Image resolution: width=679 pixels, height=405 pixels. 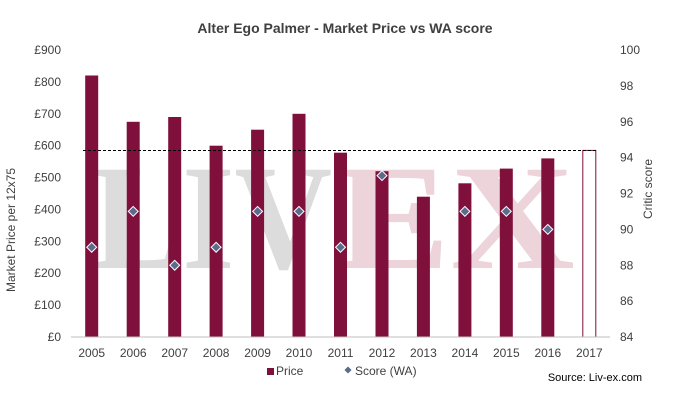 I want to click on price-bar-2008, so click(x=216, y=241).